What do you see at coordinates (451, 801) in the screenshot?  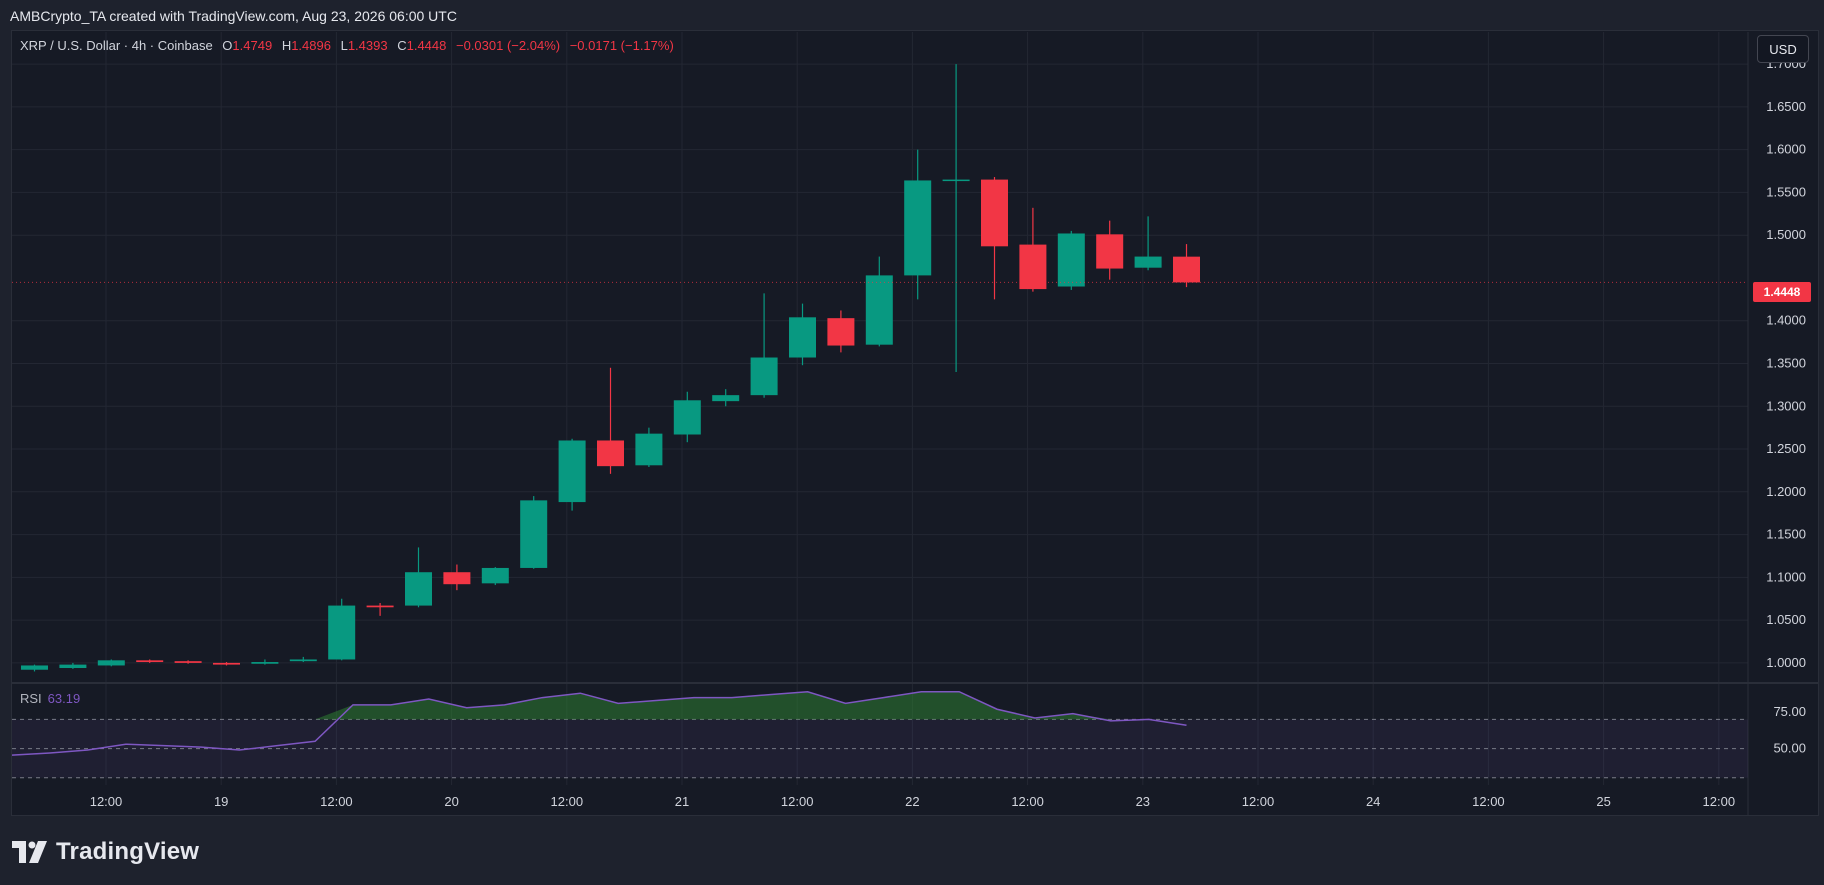 I see `time-tick-label: 20` at bounding box center [451, 801].